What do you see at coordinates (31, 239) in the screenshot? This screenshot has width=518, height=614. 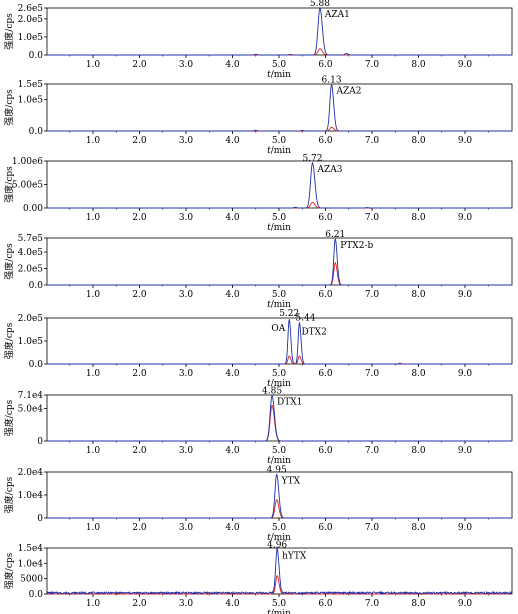 I see `y-tick-label: 5.7e5` at bounding box center [31, 239].